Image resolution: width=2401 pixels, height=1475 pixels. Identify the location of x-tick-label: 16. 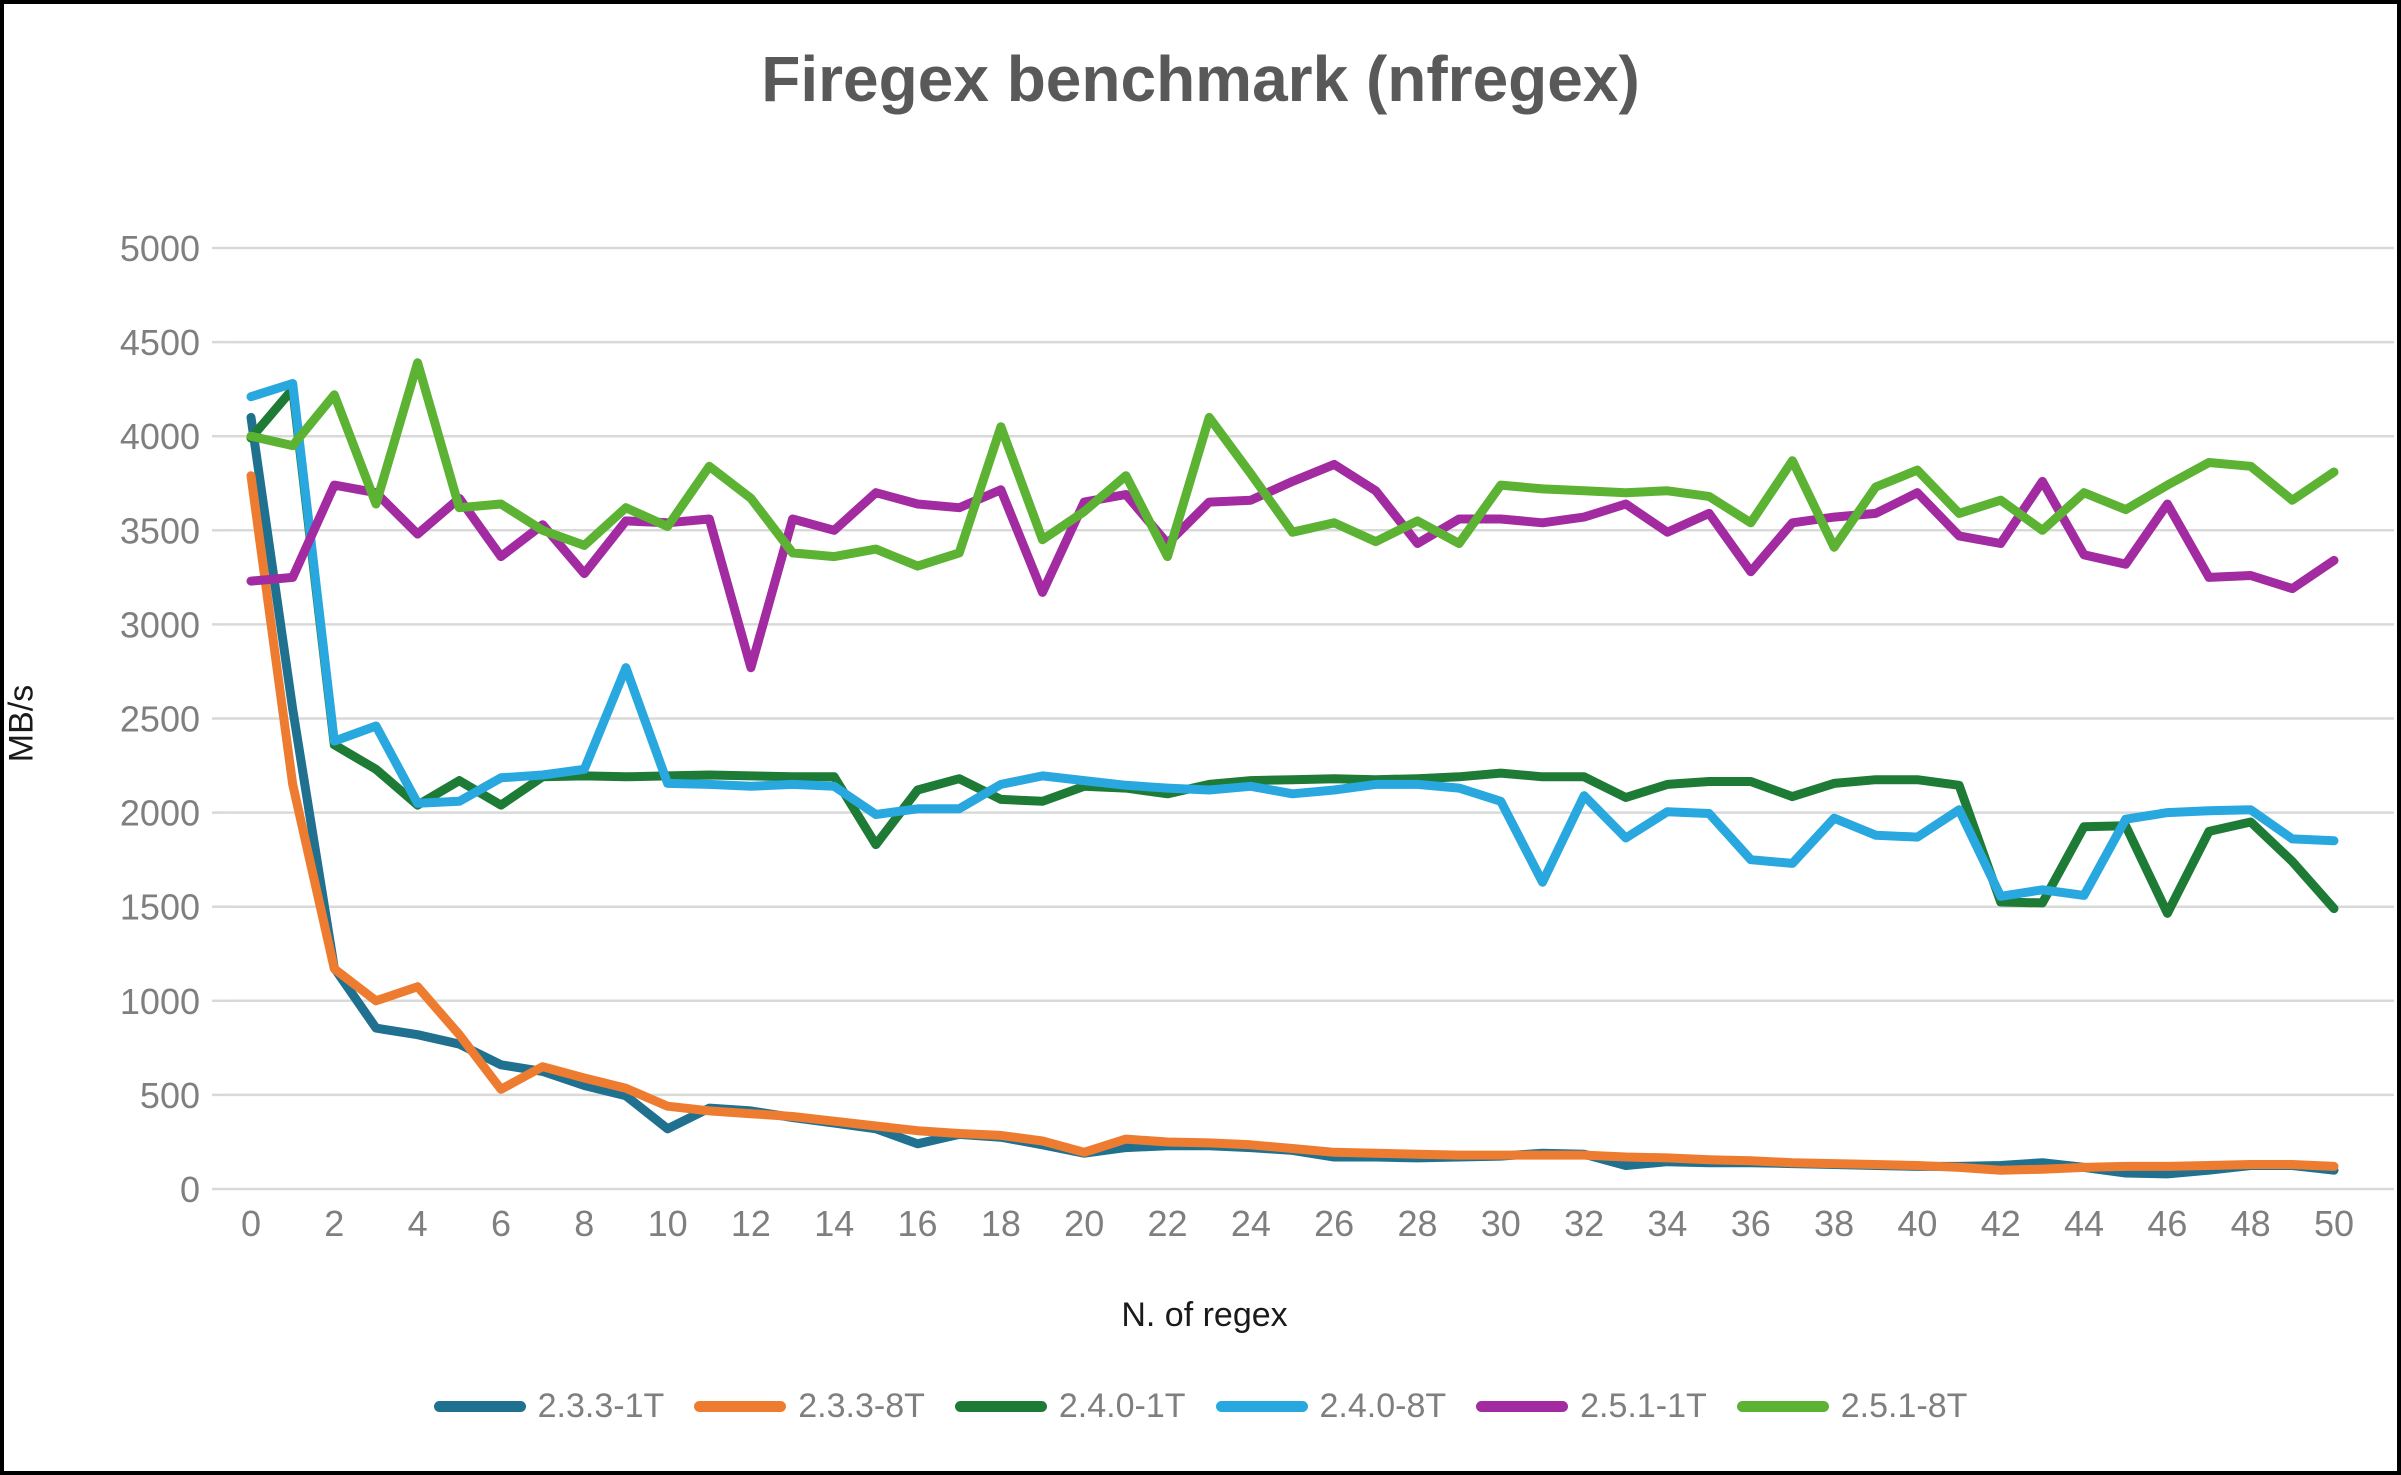
(918, 1223).